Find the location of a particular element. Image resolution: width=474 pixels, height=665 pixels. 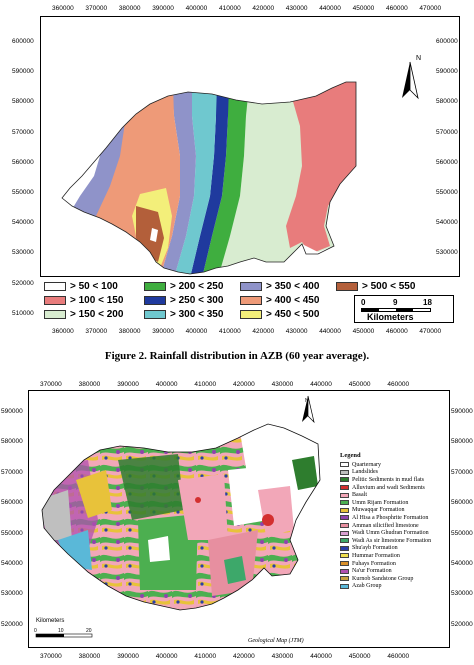

geology-legend-item: Amman silicified limestone is located at coordinates (392, 526).